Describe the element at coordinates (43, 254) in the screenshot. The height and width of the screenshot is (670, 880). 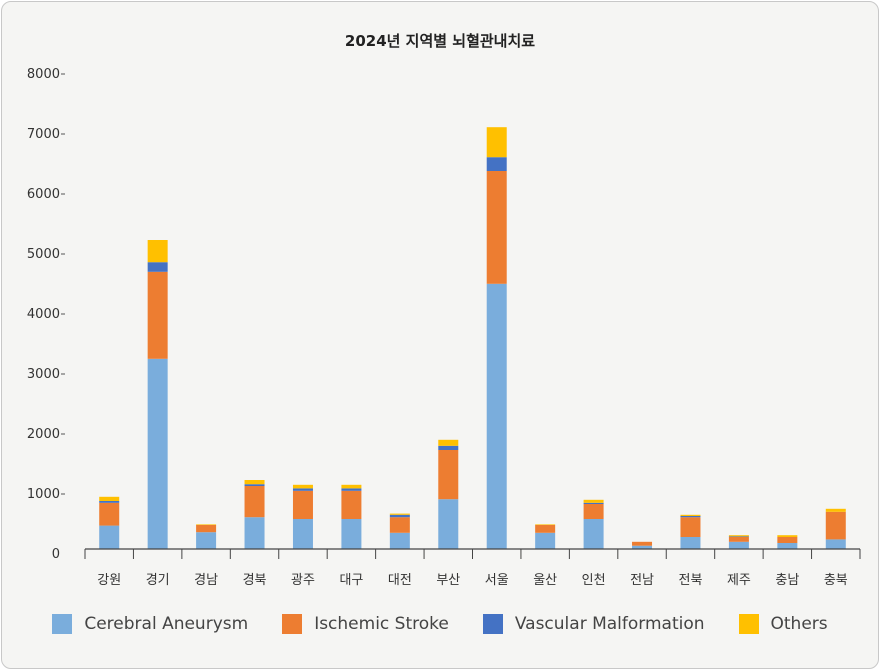
I see `y-tick-label: 5000` at that location.